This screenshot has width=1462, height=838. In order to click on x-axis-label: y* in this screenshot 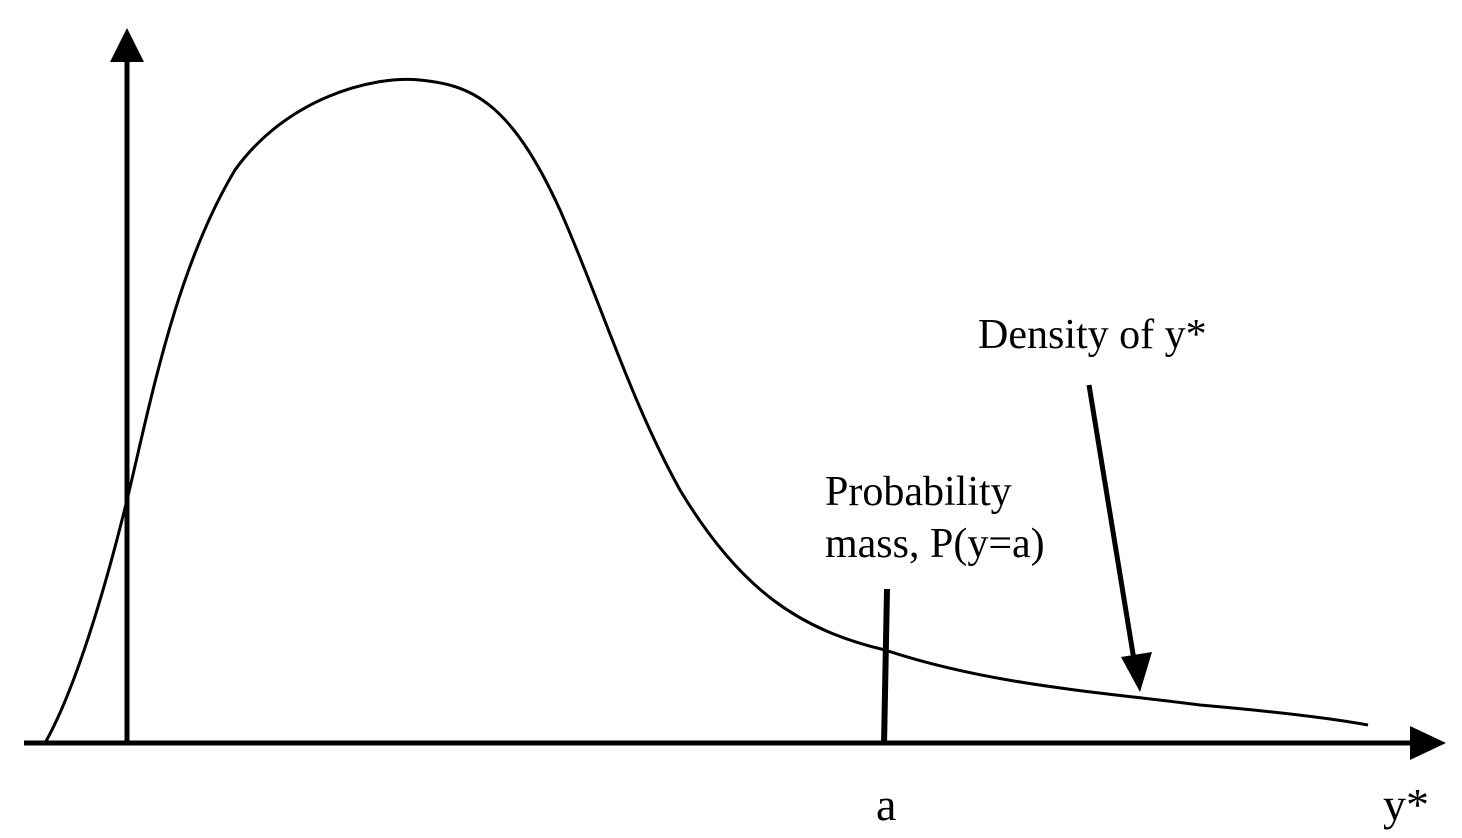, I will do `click(1406, 804)`.